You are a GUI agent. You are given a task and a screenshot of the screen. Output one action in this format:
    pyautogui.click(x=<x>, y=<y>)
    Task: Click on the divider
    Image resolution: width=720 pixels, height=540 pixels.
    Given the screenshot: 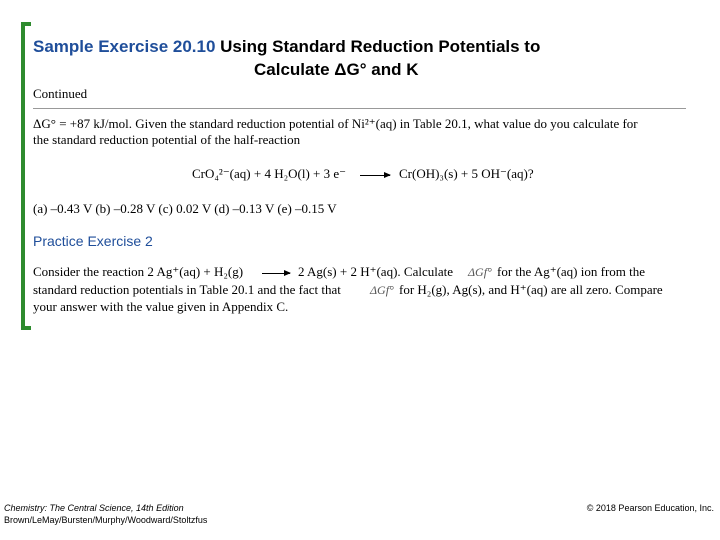 What is the action you would take?
    pyautogui.click(x=359, y=108)
    